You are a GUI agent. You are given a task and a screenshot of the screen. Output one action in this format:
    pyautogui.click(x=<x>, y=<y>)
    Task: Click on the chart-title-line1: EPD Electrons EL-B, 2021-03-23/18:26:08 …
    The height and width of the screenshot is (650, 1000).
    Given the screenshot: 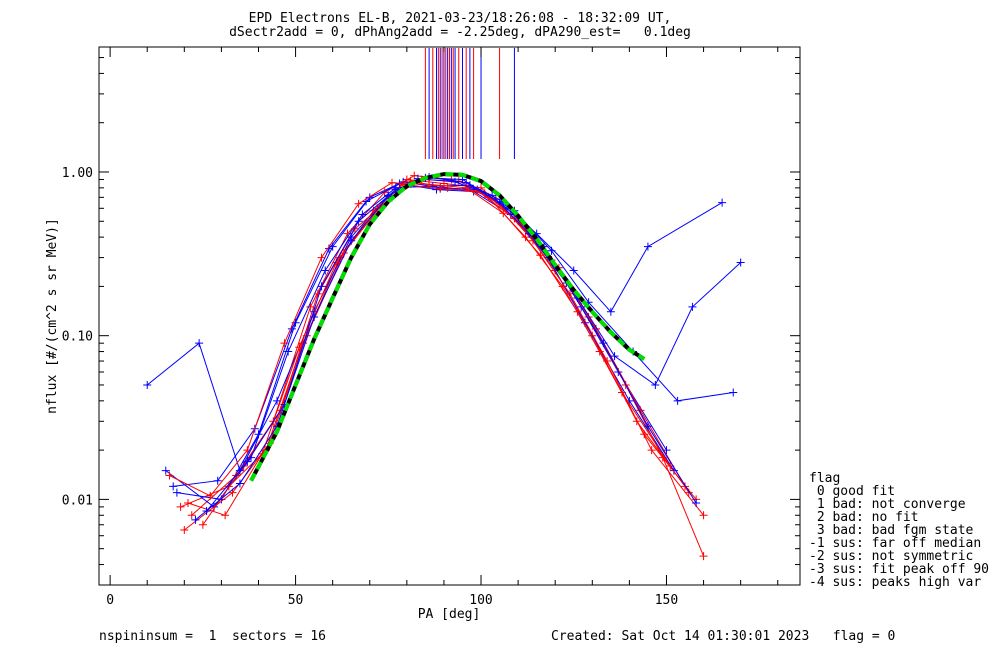 What is the action you would take?
    pyautogui.click(x=460, y=18)
    